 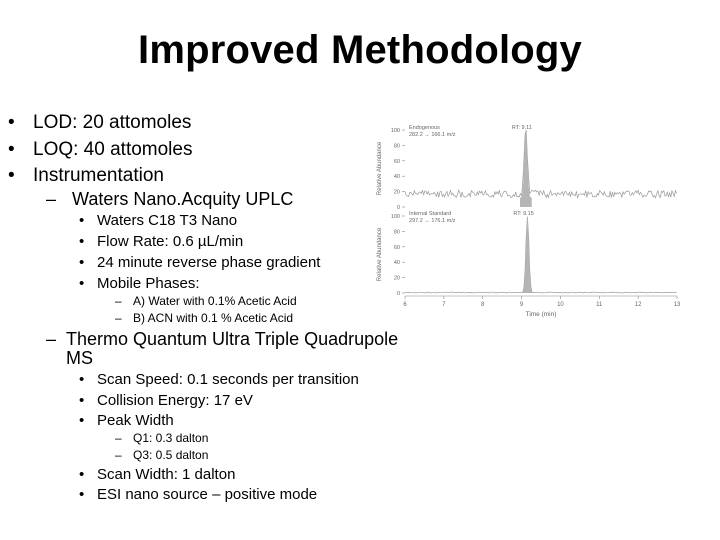 I want to click on panel-transition: 297.2 → 176.1 m/z, so click(x=432, y=221).